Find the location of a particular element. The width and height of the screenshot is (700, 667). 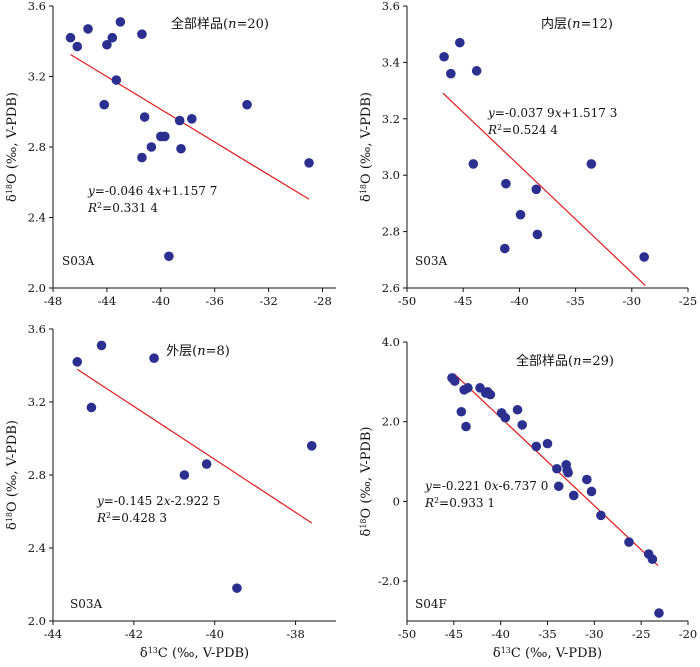

r-squared-label: R2=0.933 1 is located at coordinates (459, 503).